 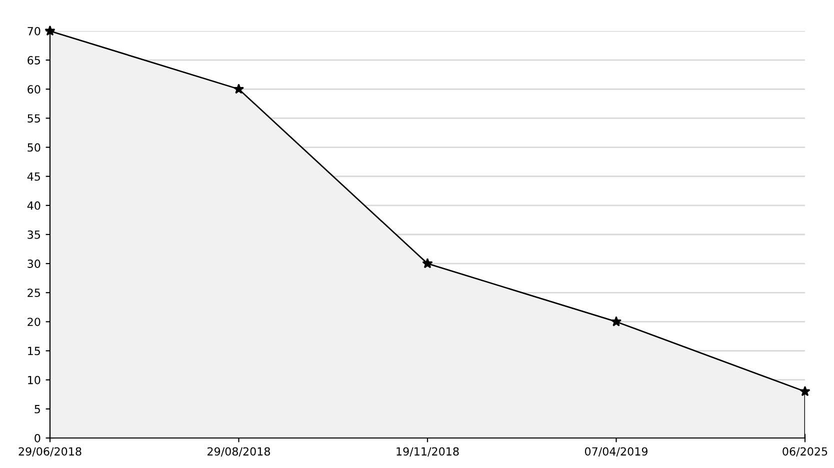 What do you see at coordinates (50, 451) in the screenshot?
I see `x-tick-label: 29/06/2018` at bounding box center [50, 451].